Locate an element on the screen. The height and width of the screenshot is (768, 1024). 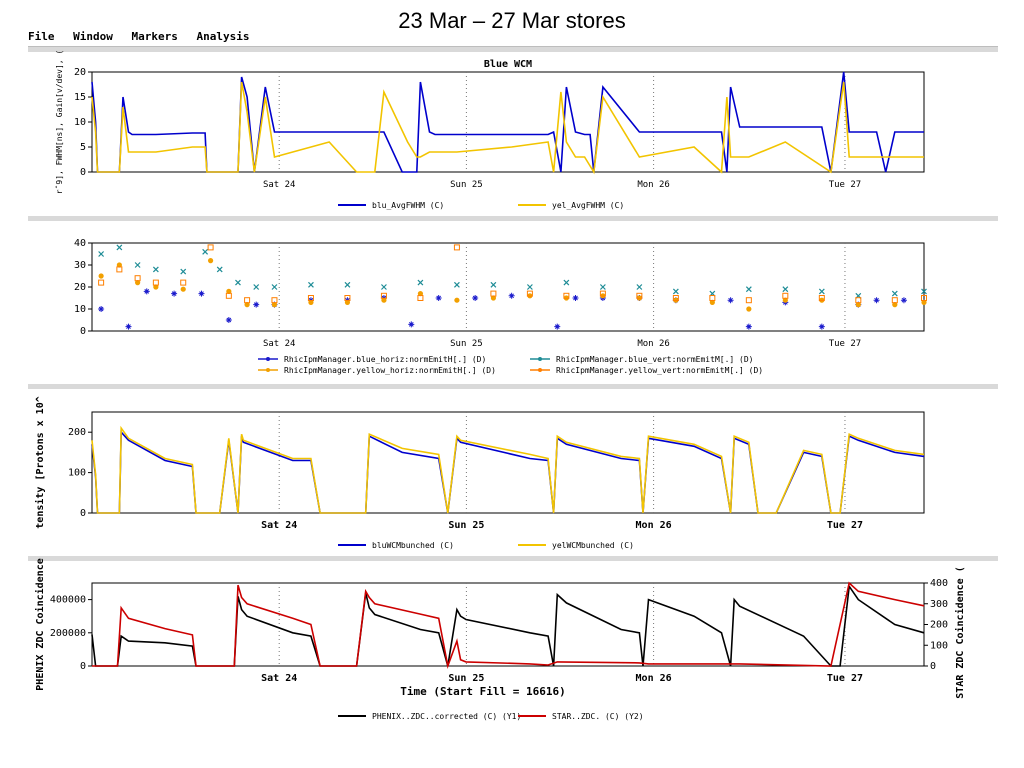
y-tick-label: 200 is located at coordinates (77, 432).